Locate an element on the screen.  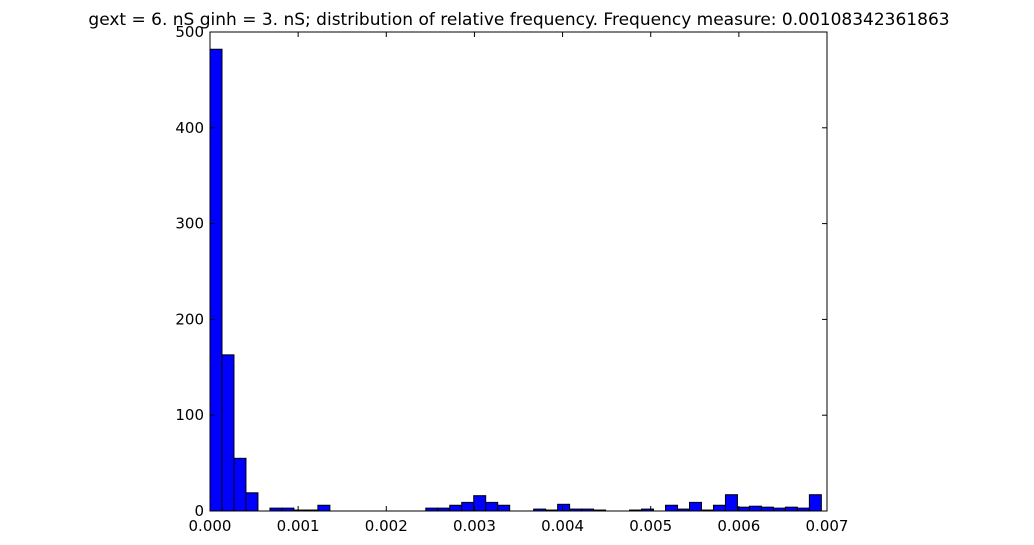
y-tick-label: 500 is located at coordinates (189, 32).